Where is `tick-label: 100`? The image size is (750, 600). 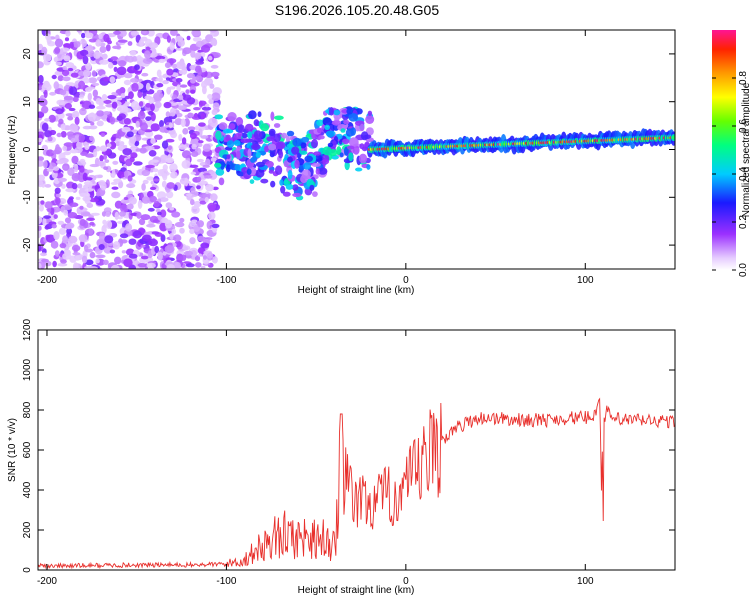
tick-label: 100 is located at coordinates (585, 280).